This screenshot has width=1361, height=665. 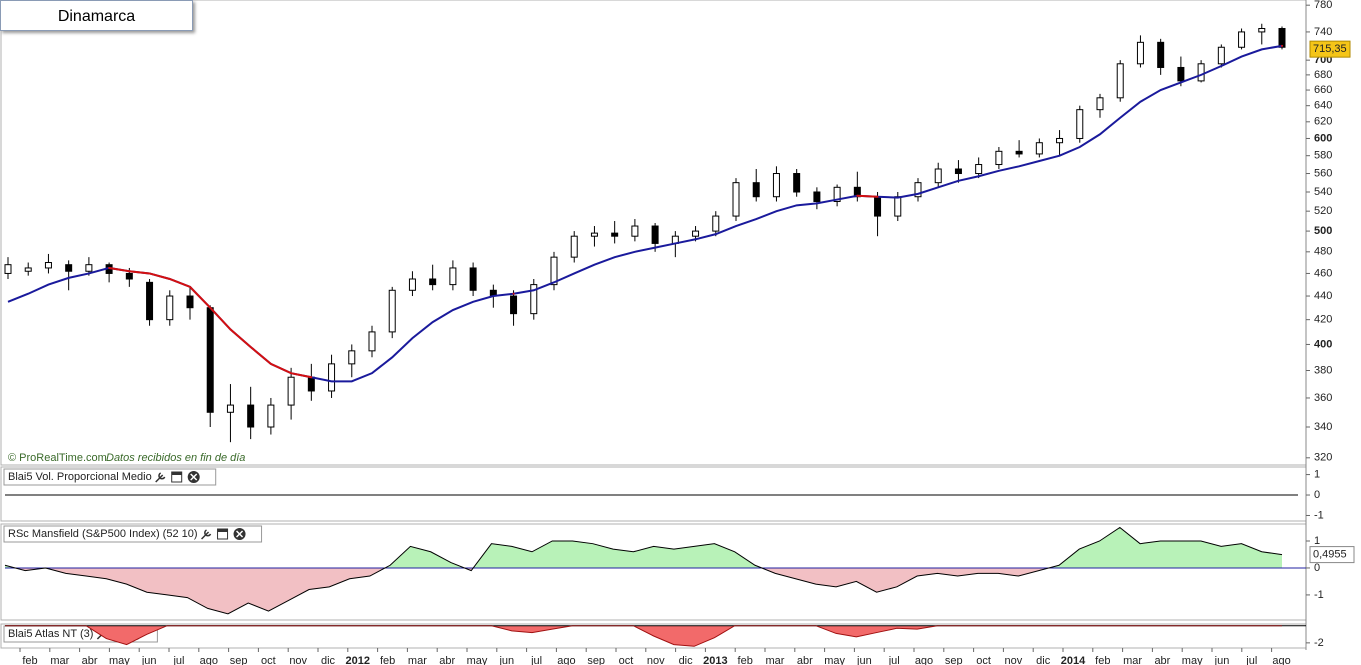 What do you see at coordinates (1222, 660) in the screenshot?
I see `x-tick-label: jun` at bounding box center [1222, 660].